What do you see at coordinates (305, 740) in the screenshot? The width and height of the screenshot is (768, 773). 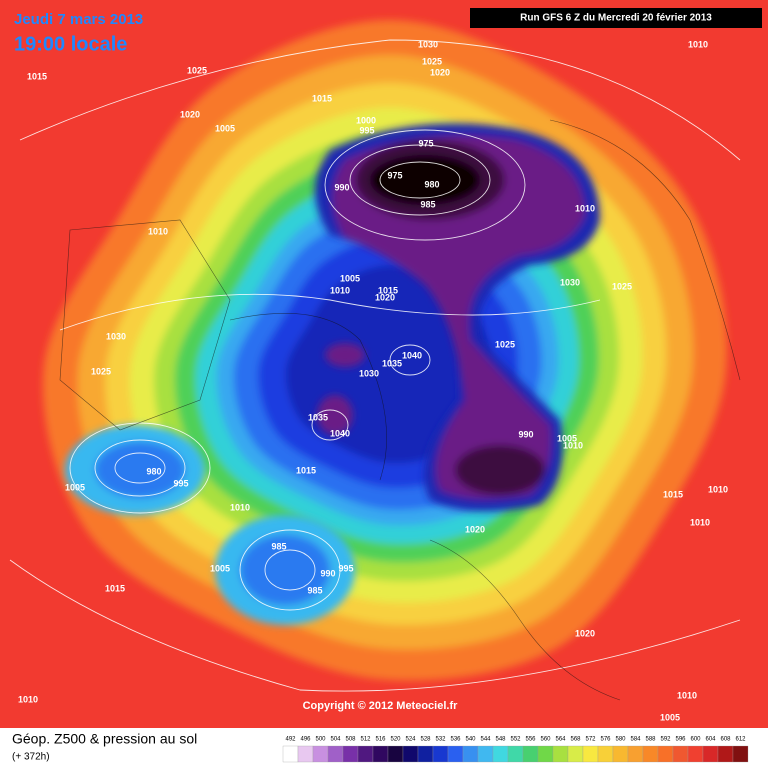 I see `scale-label: 496` at bounding box center [305, 740].